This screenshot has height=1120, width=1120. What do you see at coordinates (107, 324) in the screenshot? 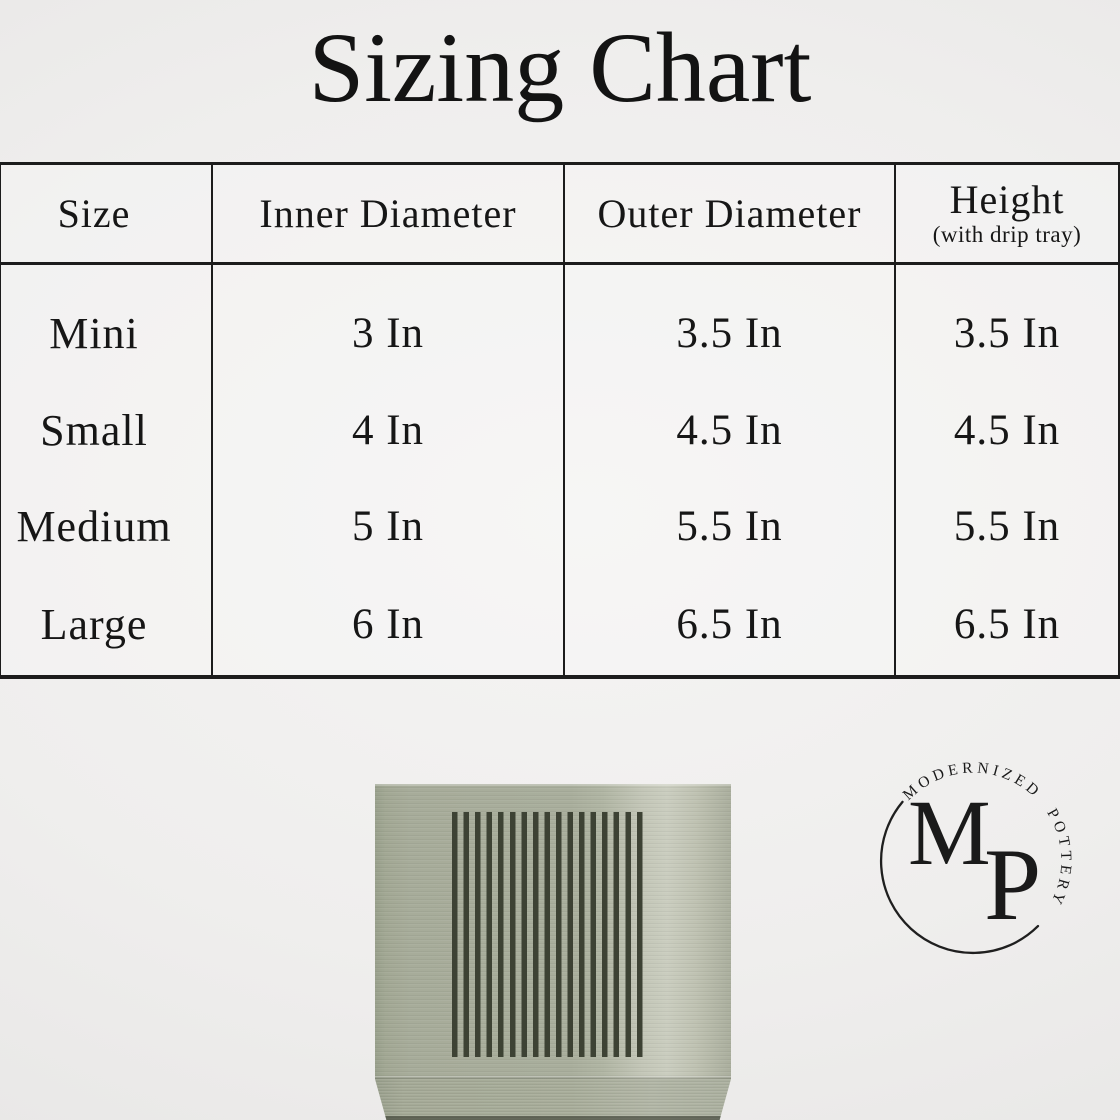
I see `size-cell: Mini` at bounding box center [107, 324].